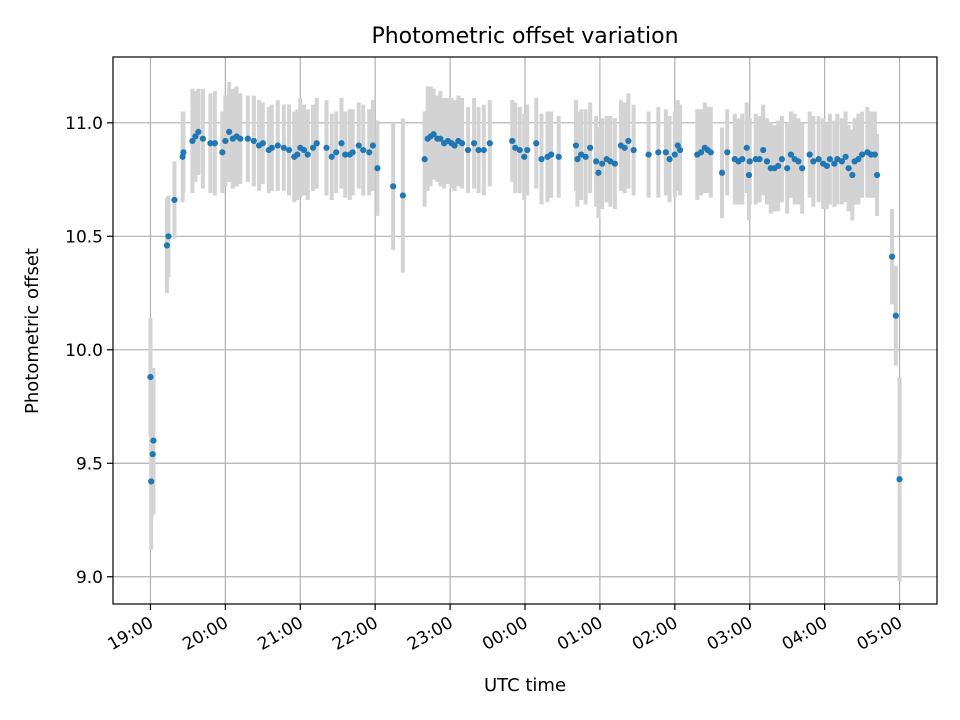 This screenshot has width=960, height=720. Describe the element at coordinates (32, 331) in the screenshot. I see `y-axis-label: Photometric offset` at that location.